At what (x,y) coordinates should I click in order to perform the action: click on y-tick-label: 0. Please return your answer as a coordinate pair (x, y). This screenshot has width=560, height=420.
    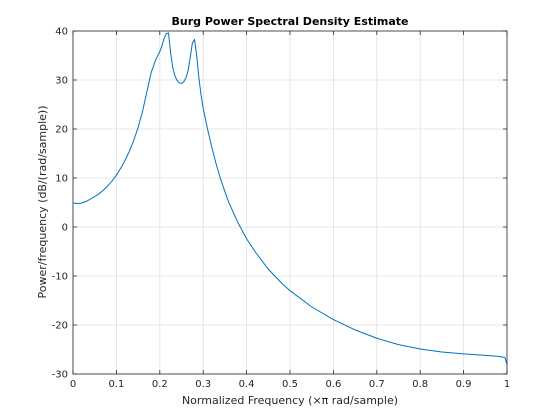
    Looking at the image, I should click on (65, 228).